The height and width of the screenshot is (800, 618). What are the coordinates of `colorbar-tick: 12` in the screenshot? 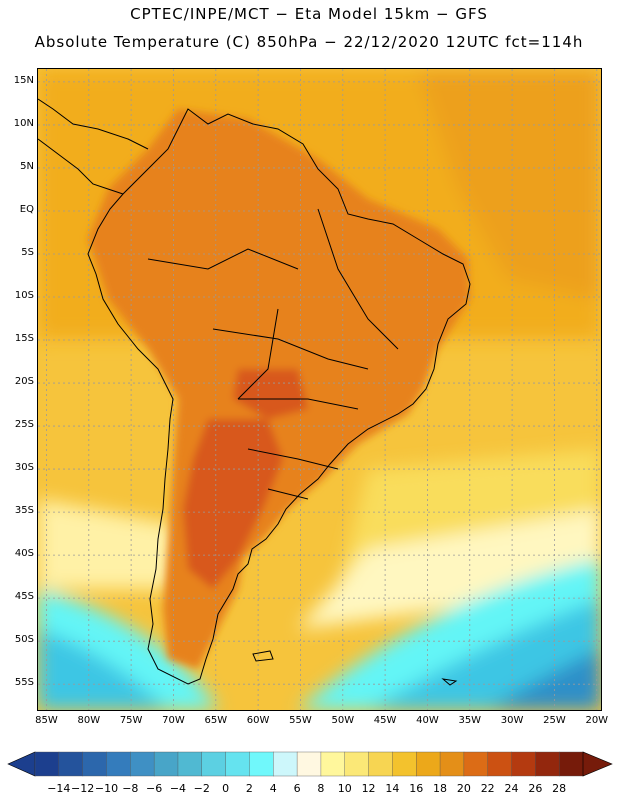 It's located at (368, 788).